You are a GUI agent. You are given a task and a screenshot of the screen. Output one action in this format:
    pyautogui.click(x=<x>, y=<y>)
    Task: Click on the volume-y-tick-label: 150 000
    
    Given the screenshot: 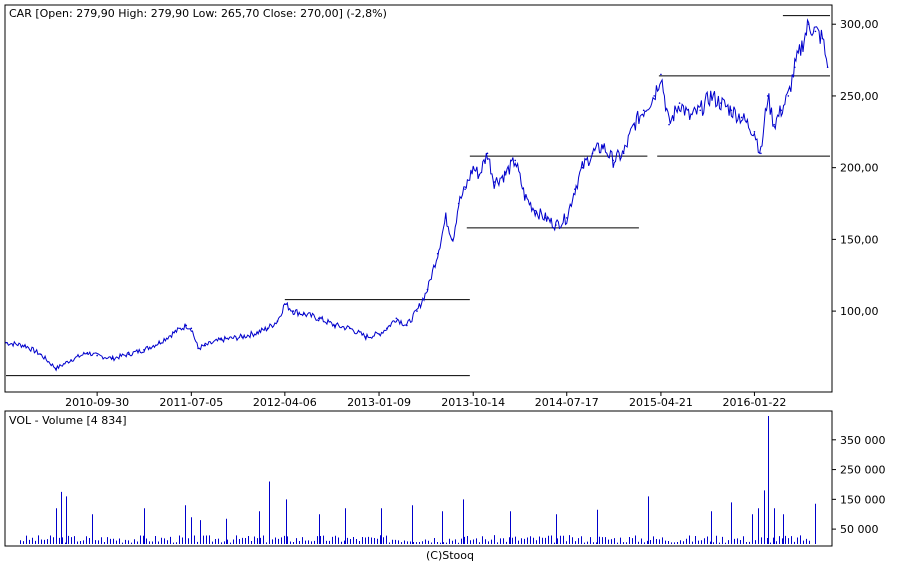 What is the action you would take?
    pyautogui.click(x=863, y=499)
    